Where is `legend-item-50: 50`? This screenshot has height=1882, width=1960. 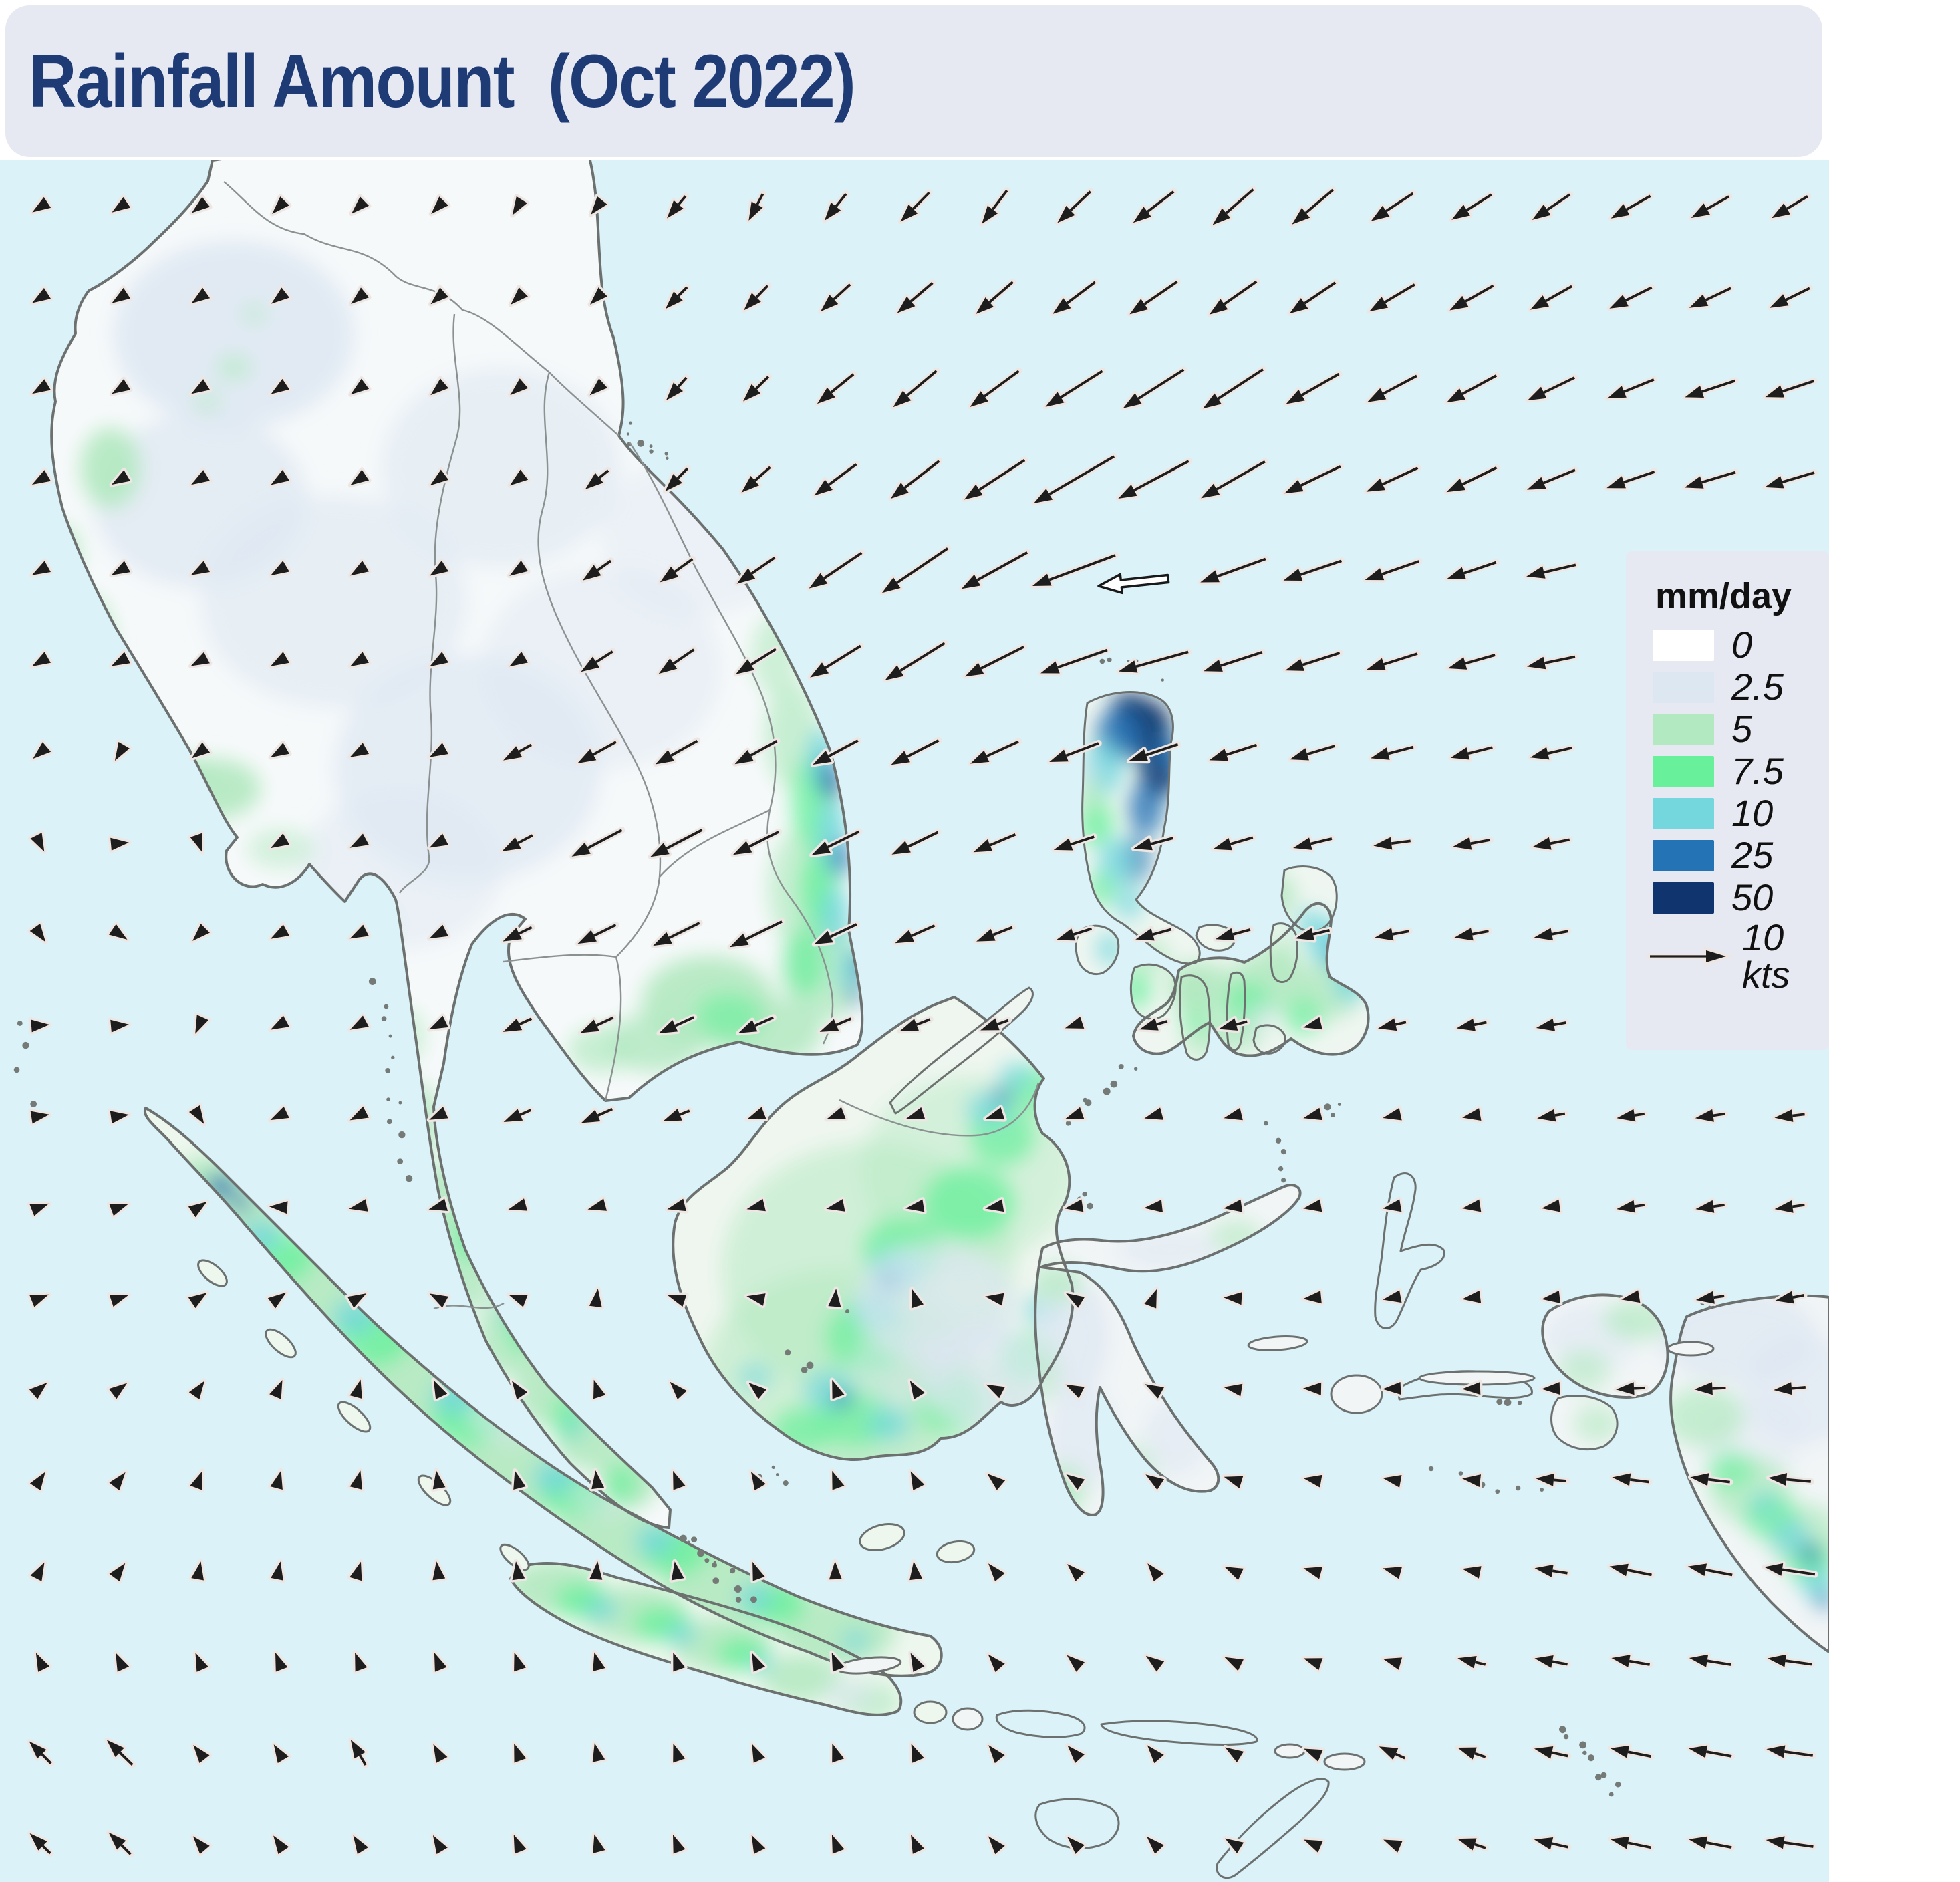
legend-item-50: 50 is located at coordinates (1741, 897).